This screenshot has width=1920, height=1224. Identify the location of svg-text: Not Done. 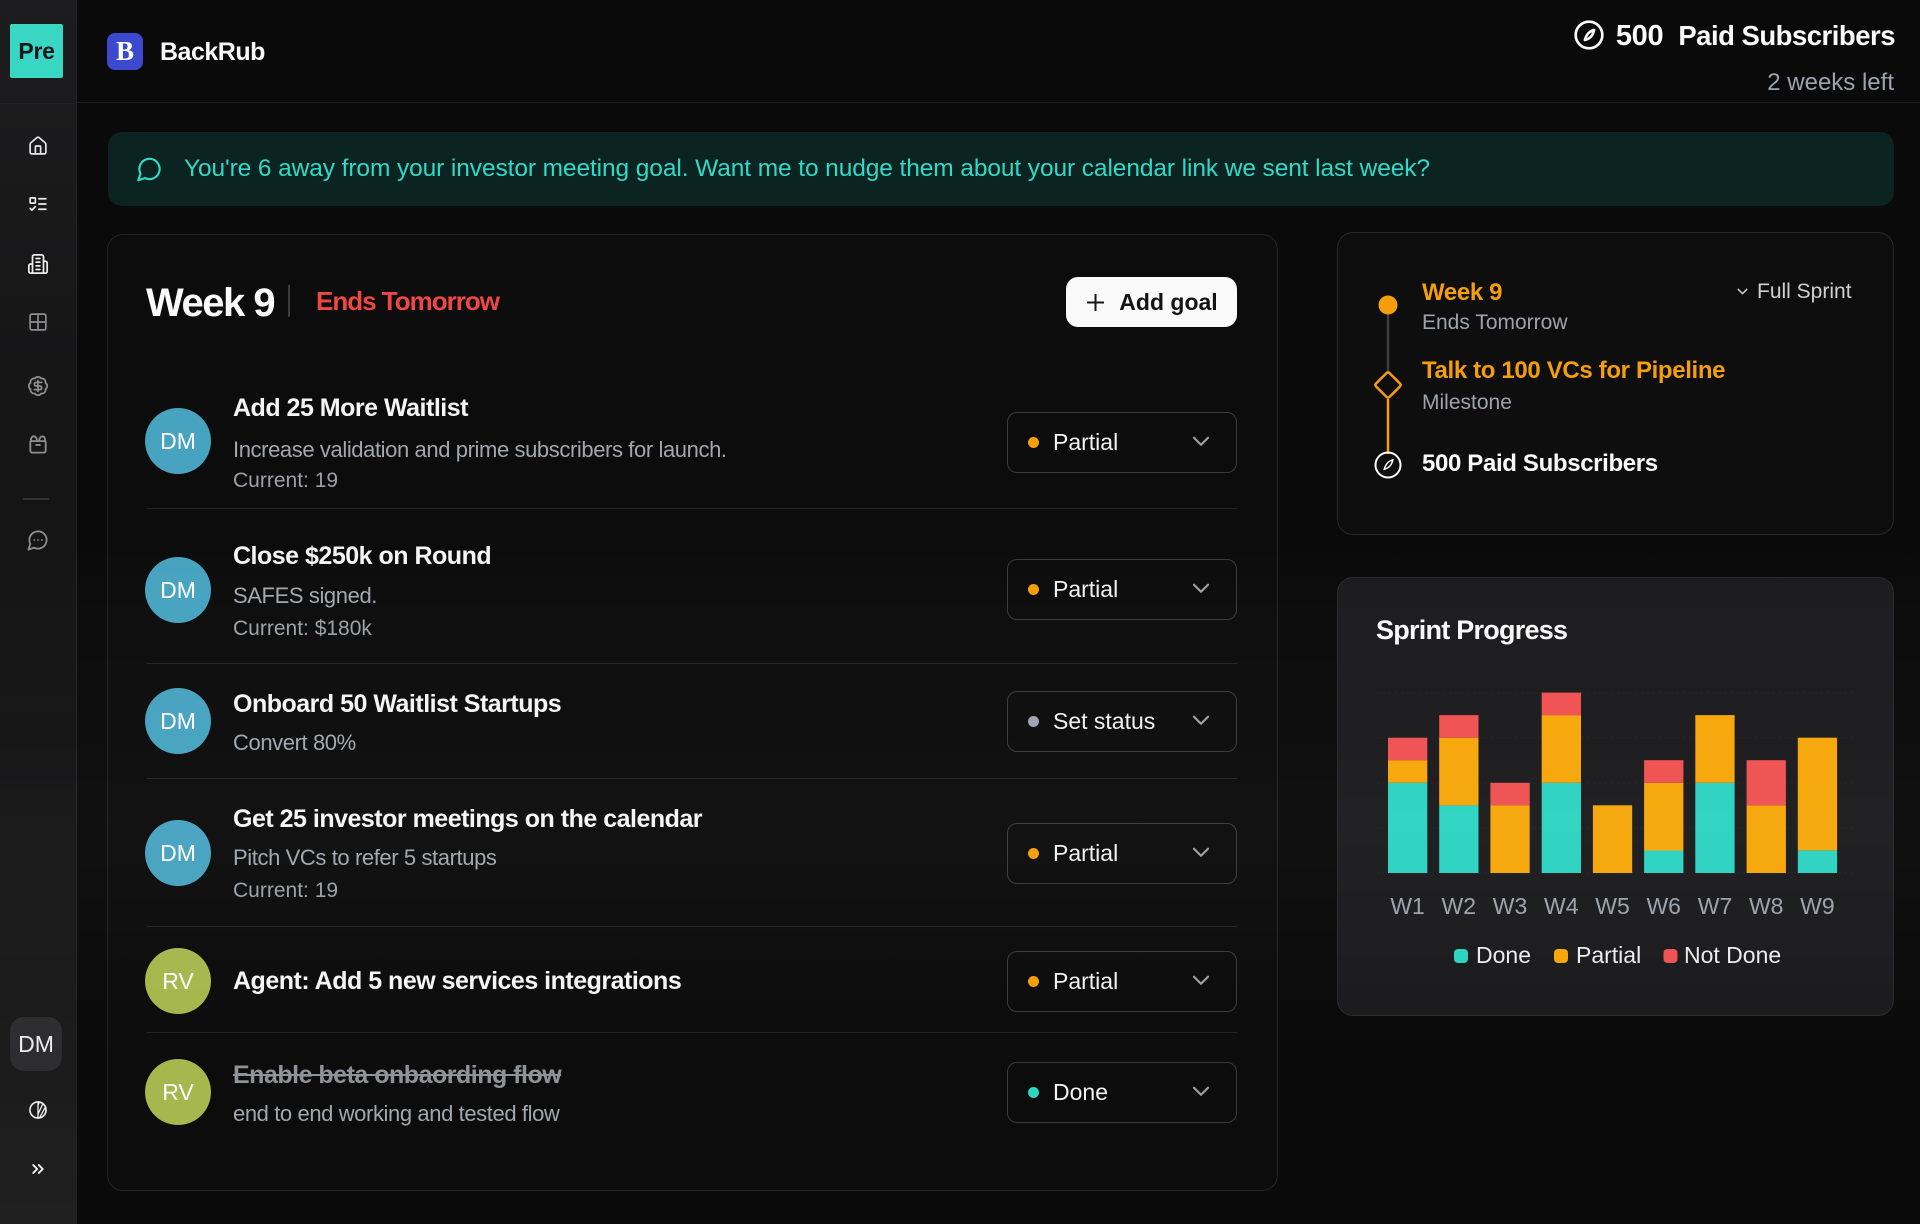
(1732, 955).